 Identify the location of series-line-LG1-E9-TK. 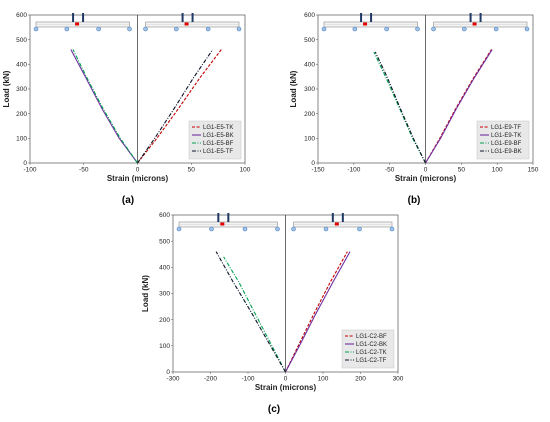
(459, 106).